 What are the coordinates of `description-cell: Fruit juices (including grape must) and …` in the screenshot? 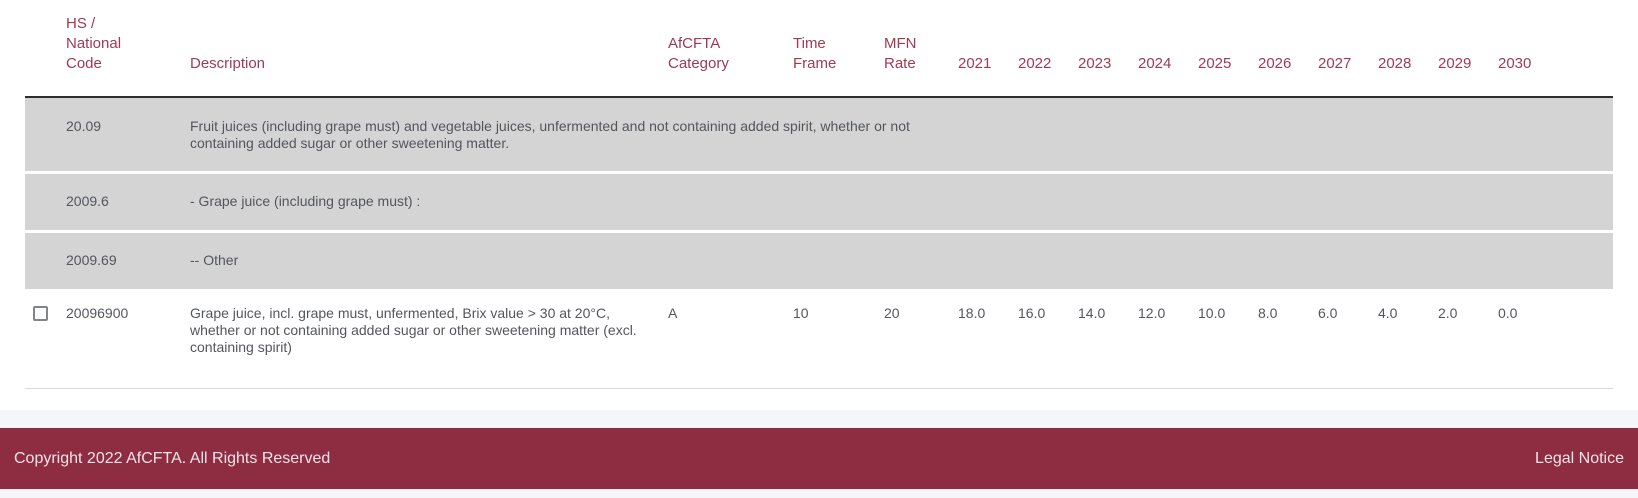 It's located at (901, 135).